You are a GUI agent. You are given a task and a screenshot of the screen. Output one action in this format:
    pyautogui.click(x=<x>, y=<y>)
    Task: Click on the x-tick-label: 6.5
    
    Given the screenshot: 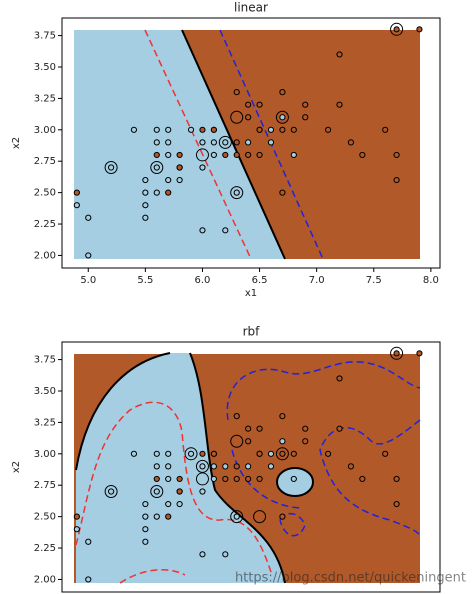 What is the action you would take?
    pyautogui.click(x=260, y=280)
    